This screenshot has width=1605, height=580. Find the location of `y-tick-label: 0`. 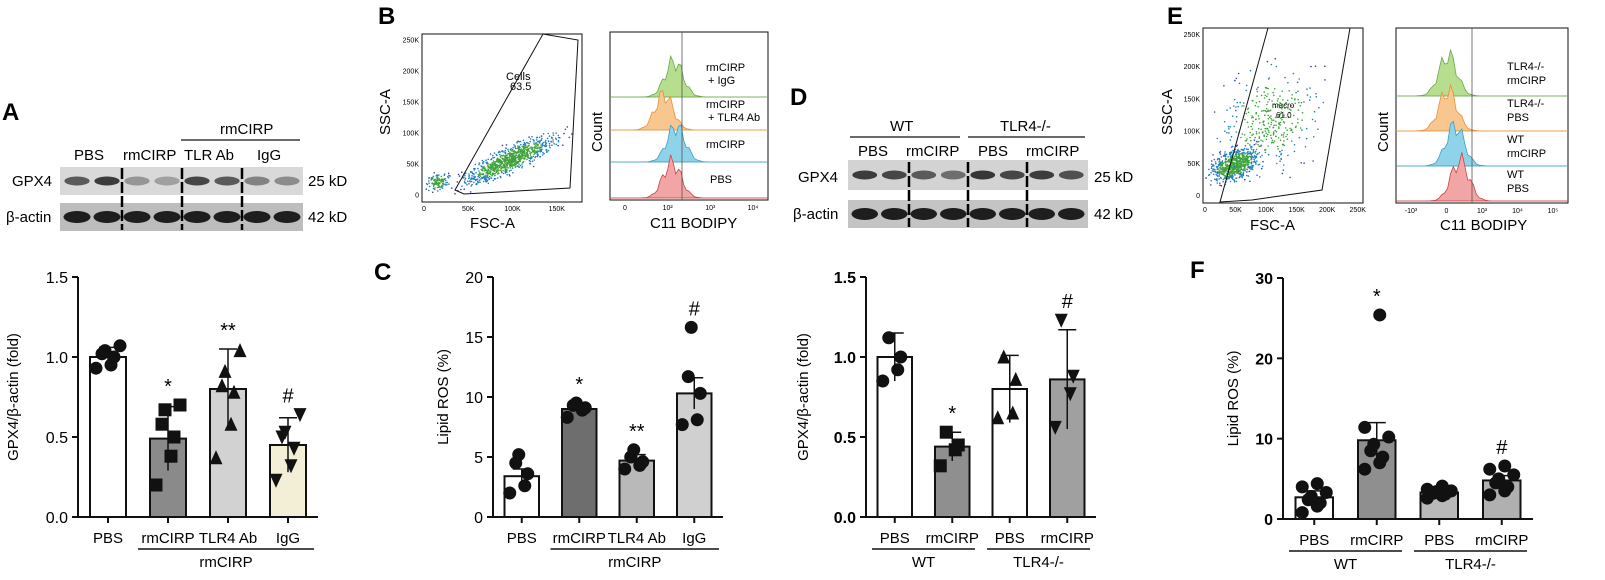

y-tick-label: 0 is located at coordinates (478, 518).